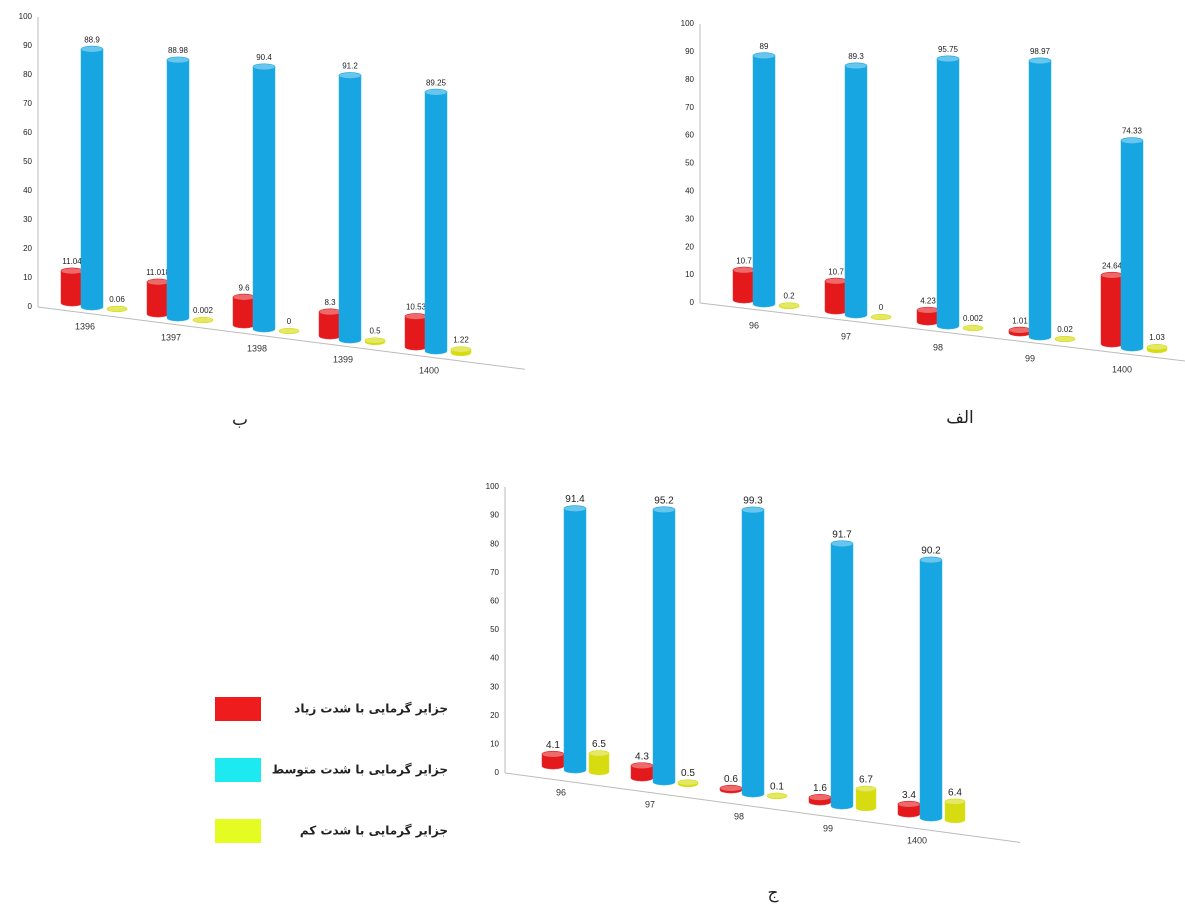 This screenshot has height=904, width=1185. What do you see at coordinates (777, 786) in the screenshot?
I see `value-label: 0.1` at bounding box center [777, 786].